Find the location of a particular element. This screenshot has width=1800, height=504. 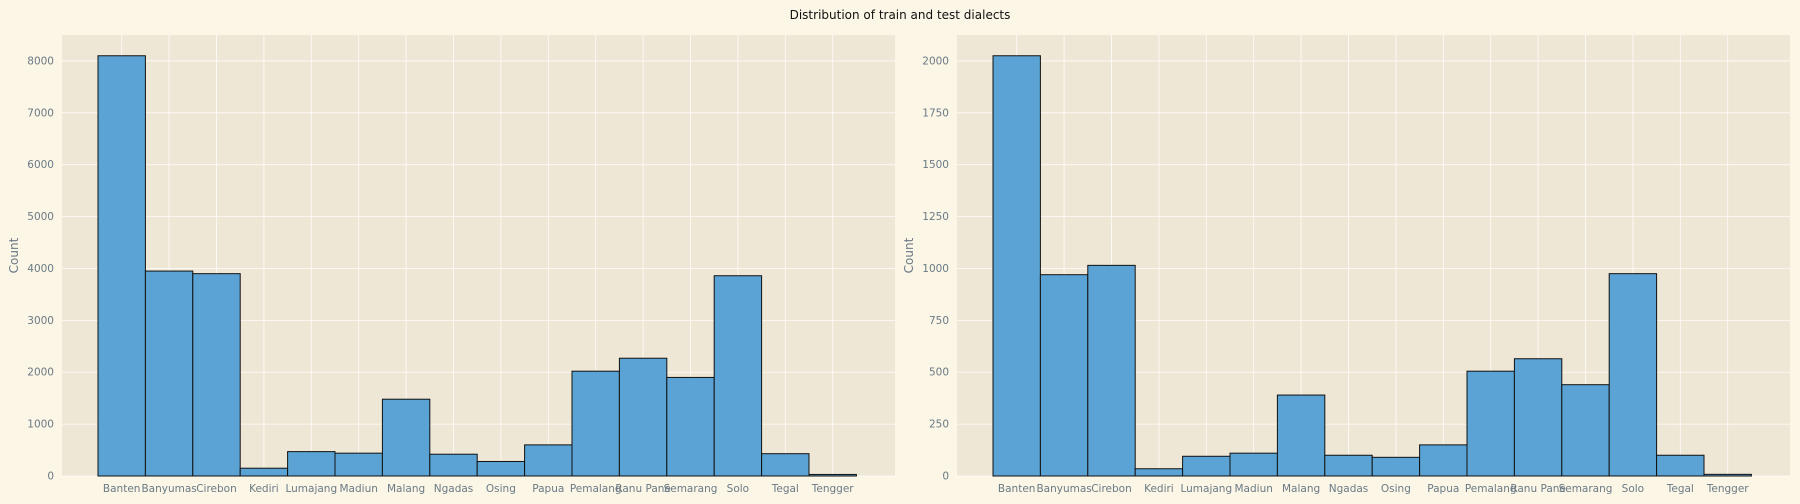

y-tick-label: 500 is located at coordinates (939, 373).